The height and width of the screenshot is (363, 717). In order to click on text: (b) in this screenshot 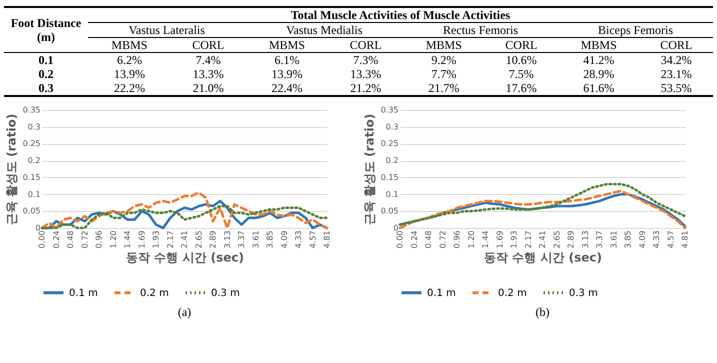, I will do `click(543, 312)`.